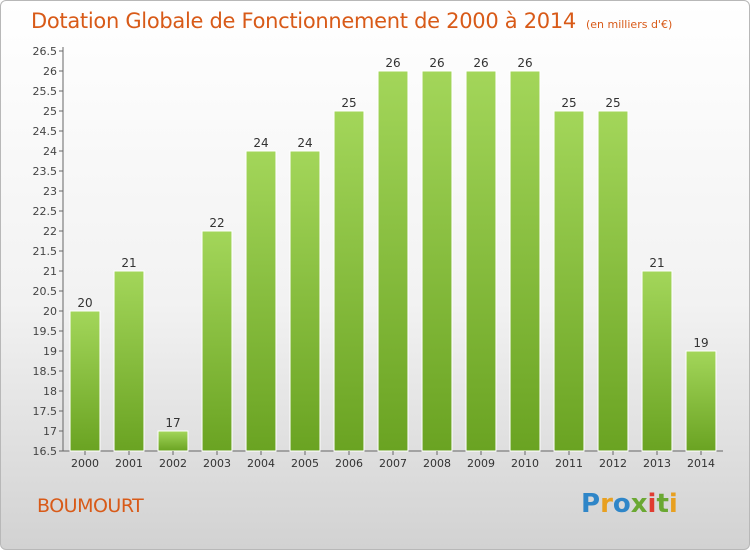 The height and width of the screenshot is (550, 750). What do you see at coordinates (84, 303) in the screenshot?
I see `bar-value-label: 20` at bounding box center [84, 303].